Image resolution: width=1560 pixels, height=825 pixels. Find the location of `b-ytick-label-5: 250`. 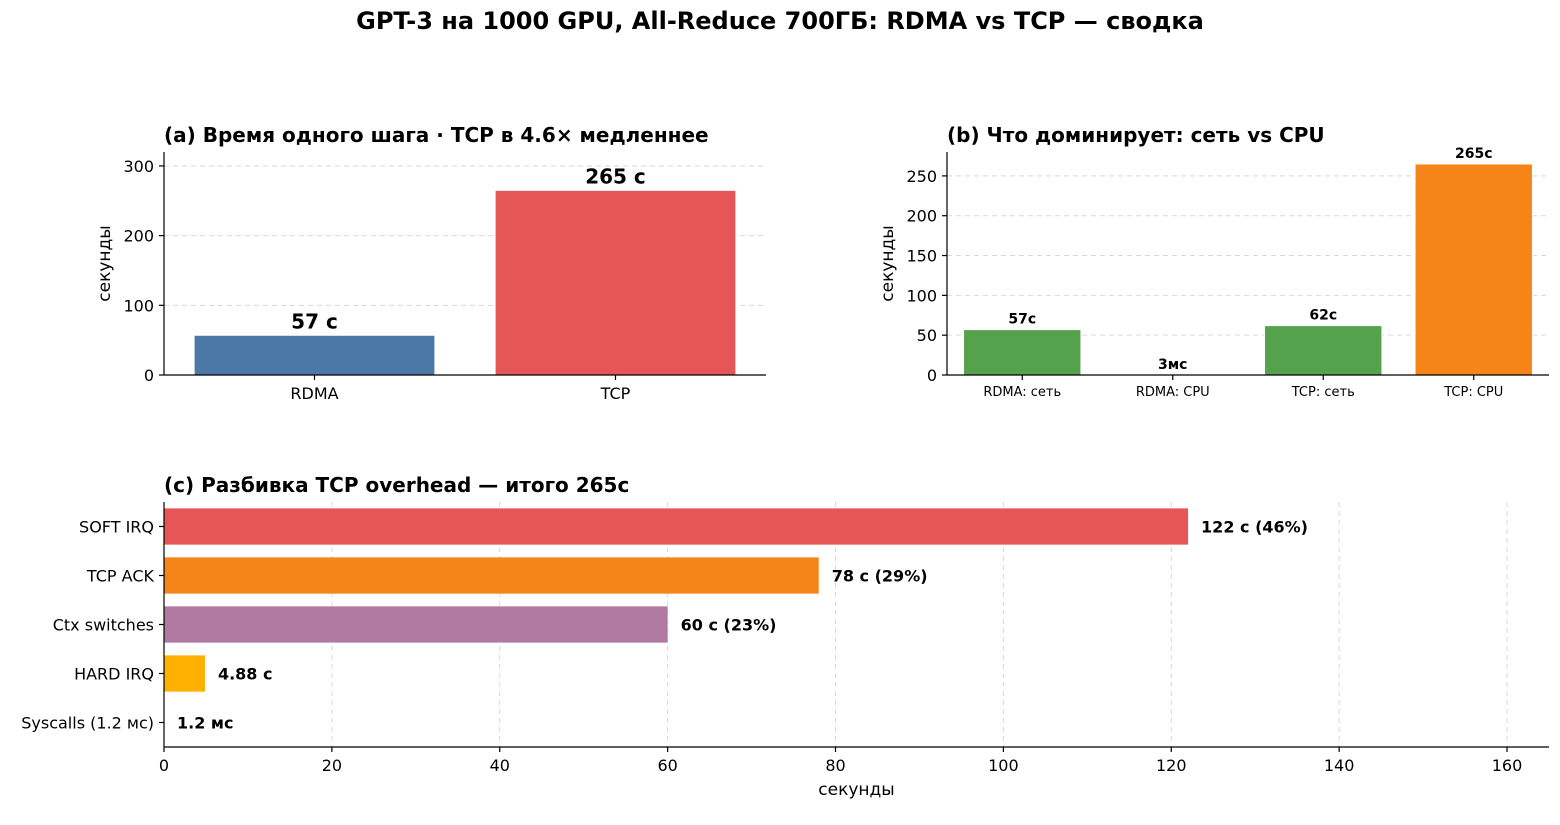

b-ytick-label-5: 250 is located at coordinates (921, 176).